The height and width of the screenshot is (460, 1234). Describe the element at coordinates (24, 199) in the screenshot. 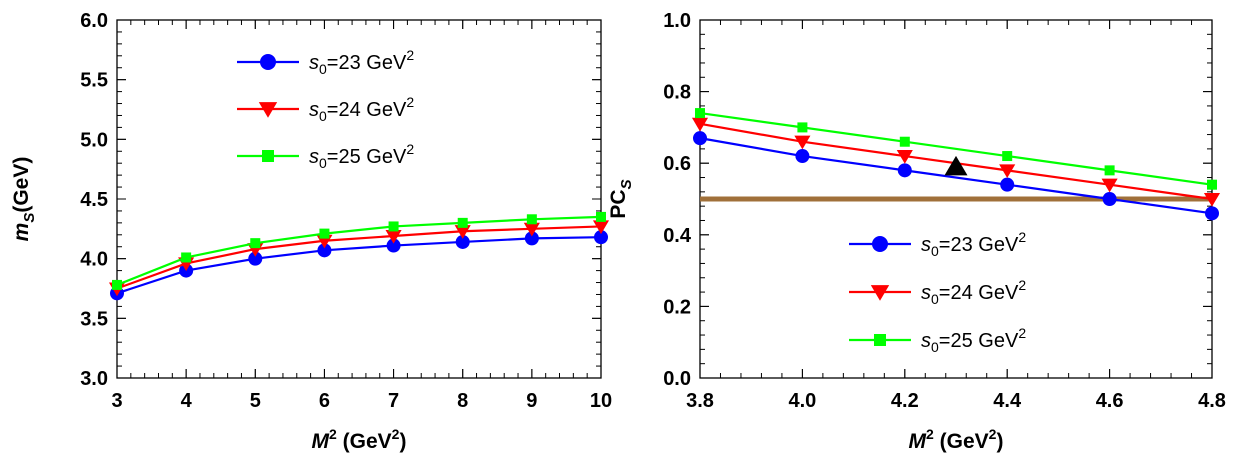

I see `y-axis-label: mS(GeV)` at that location.